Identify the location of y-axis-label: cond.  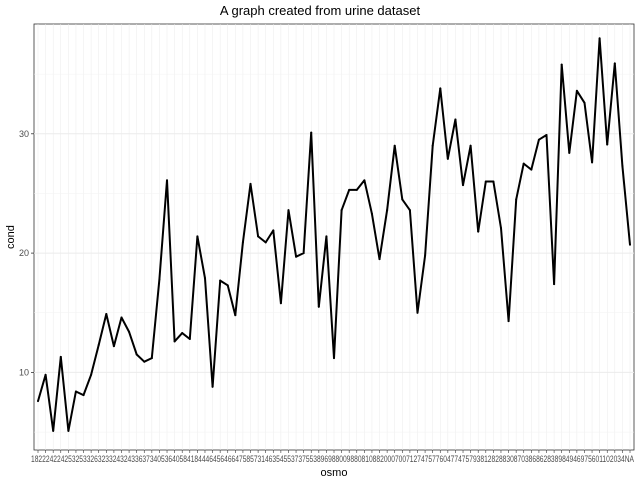
(11, 237).